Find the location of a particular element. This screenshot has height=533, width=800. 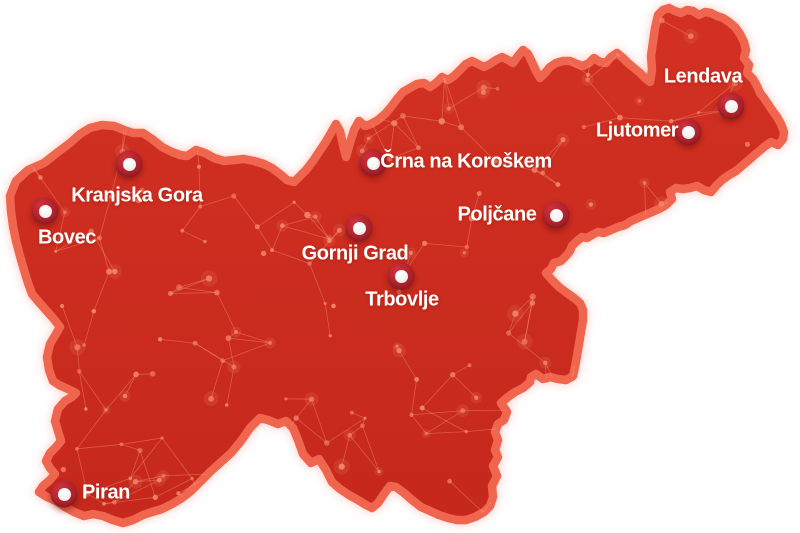

city-marker-poljcane is located at coordinates (556, 215).